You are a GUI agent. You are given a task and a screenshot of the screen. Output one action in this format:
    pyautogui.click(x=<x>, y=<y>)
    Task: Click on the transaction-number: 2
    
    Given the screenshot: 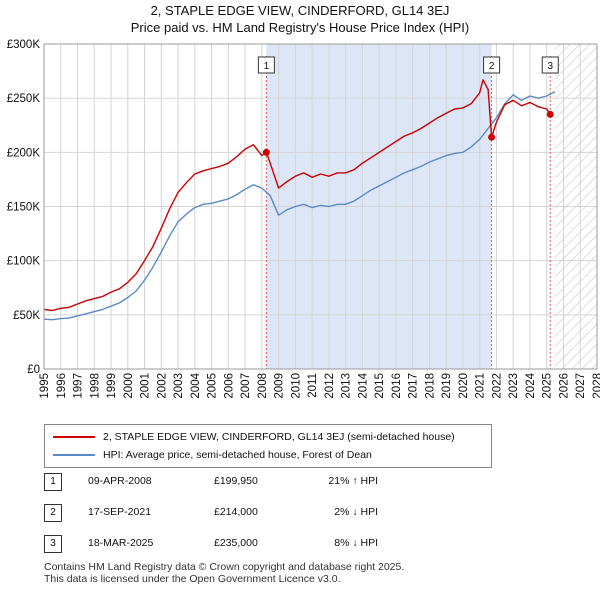 What is the action you would take?
    pyautogui.click(x=53, y=513)
    